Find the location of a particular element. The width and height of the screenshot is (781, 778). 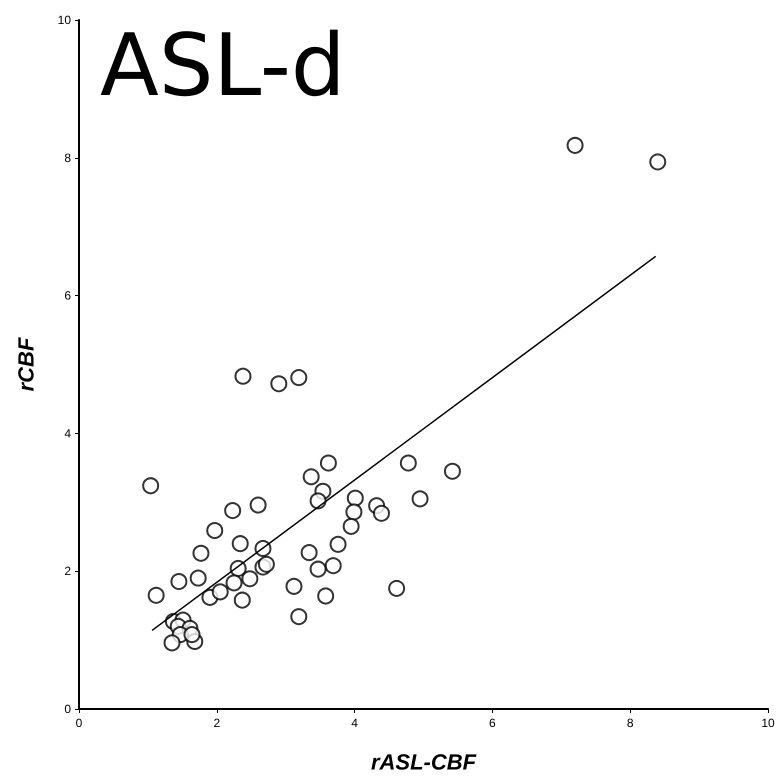

x-tick-label: 6 is located at coordinates (492, 723).